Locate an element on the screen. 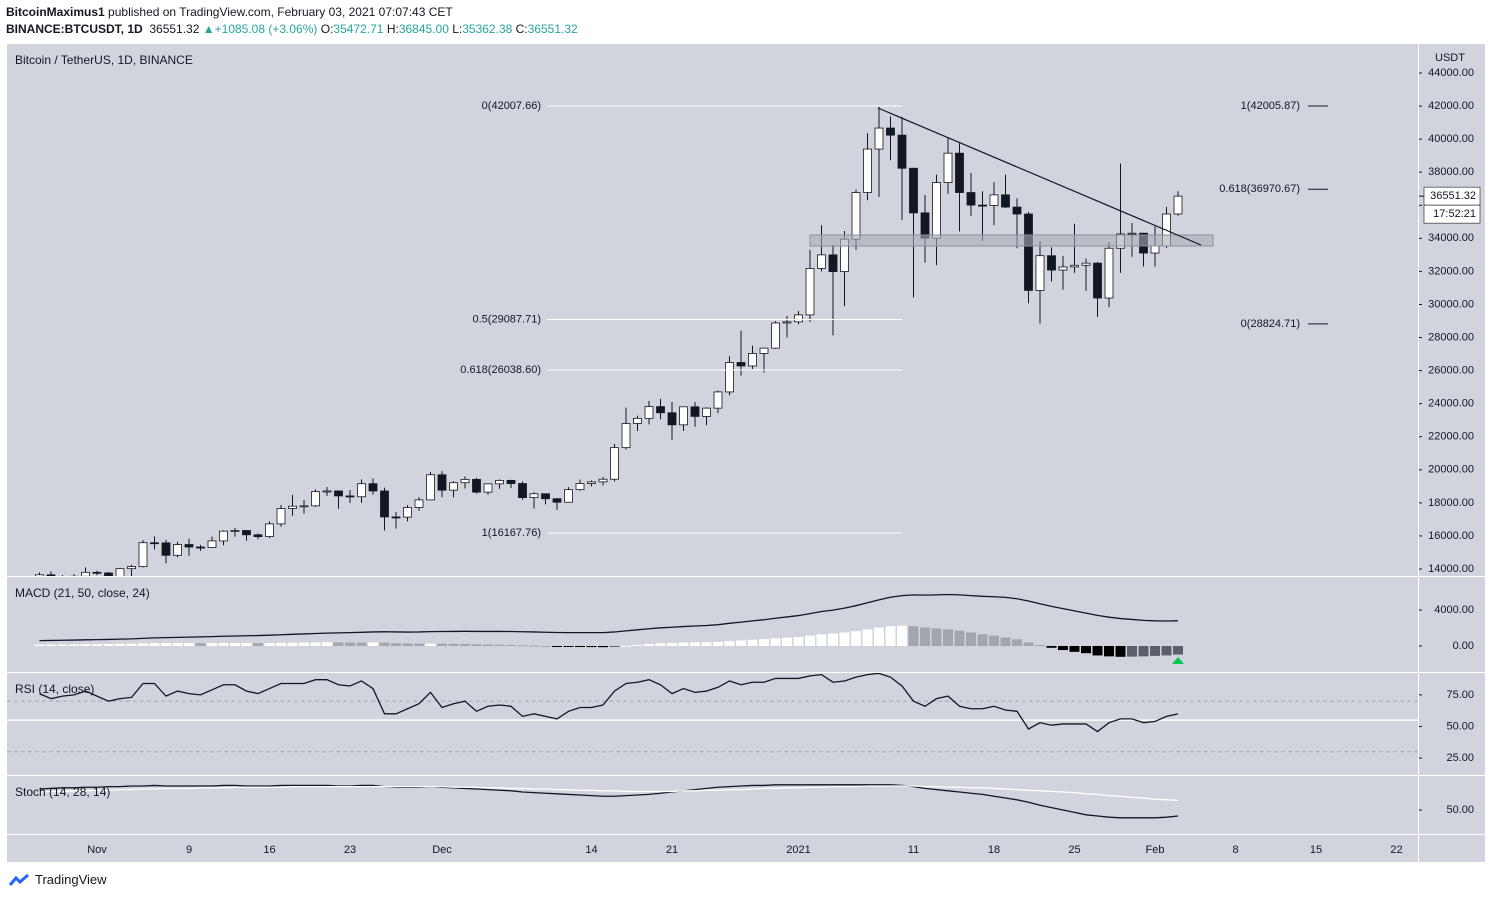  ohlc-value: 35362.38 is located at coordinates (487, 29).